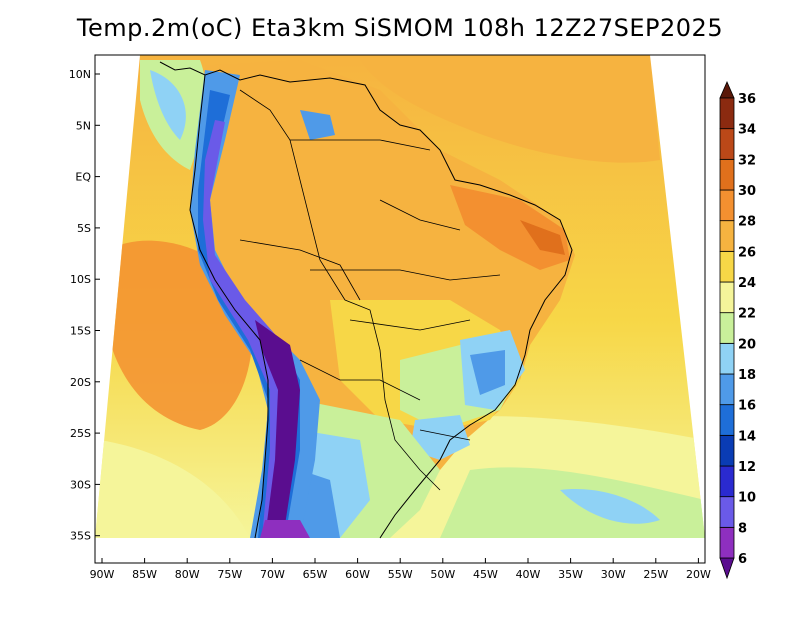 This screenshot has width=800, height=618. Describe the element at coordinates (102, 574) in the screenshot. I see `lon-label: 90W` at that location.